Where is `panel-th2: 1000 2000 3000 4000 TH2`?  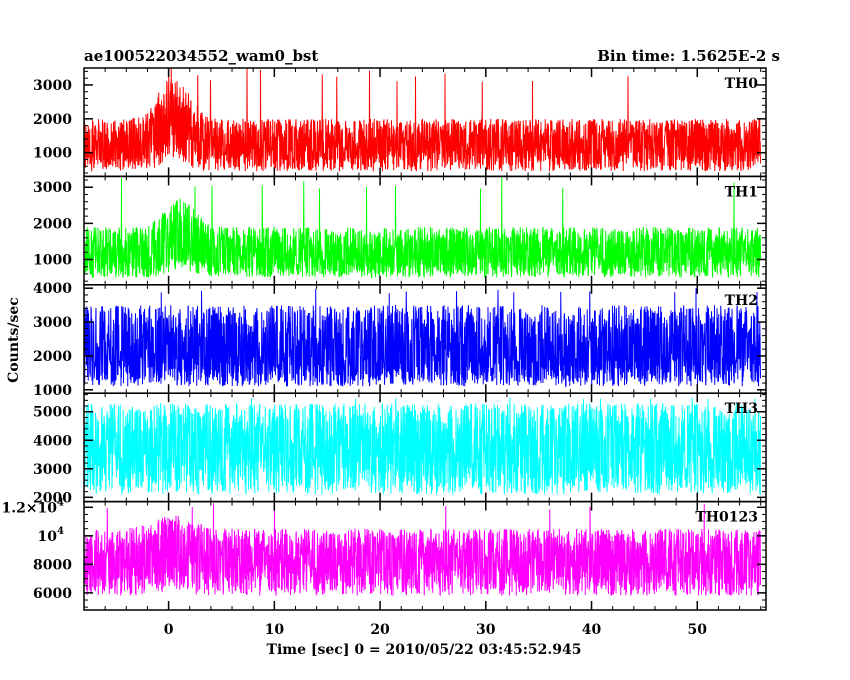
panel-th2: 1000 2000 3000 4000 TH2 is located at coordinates (400, 340).